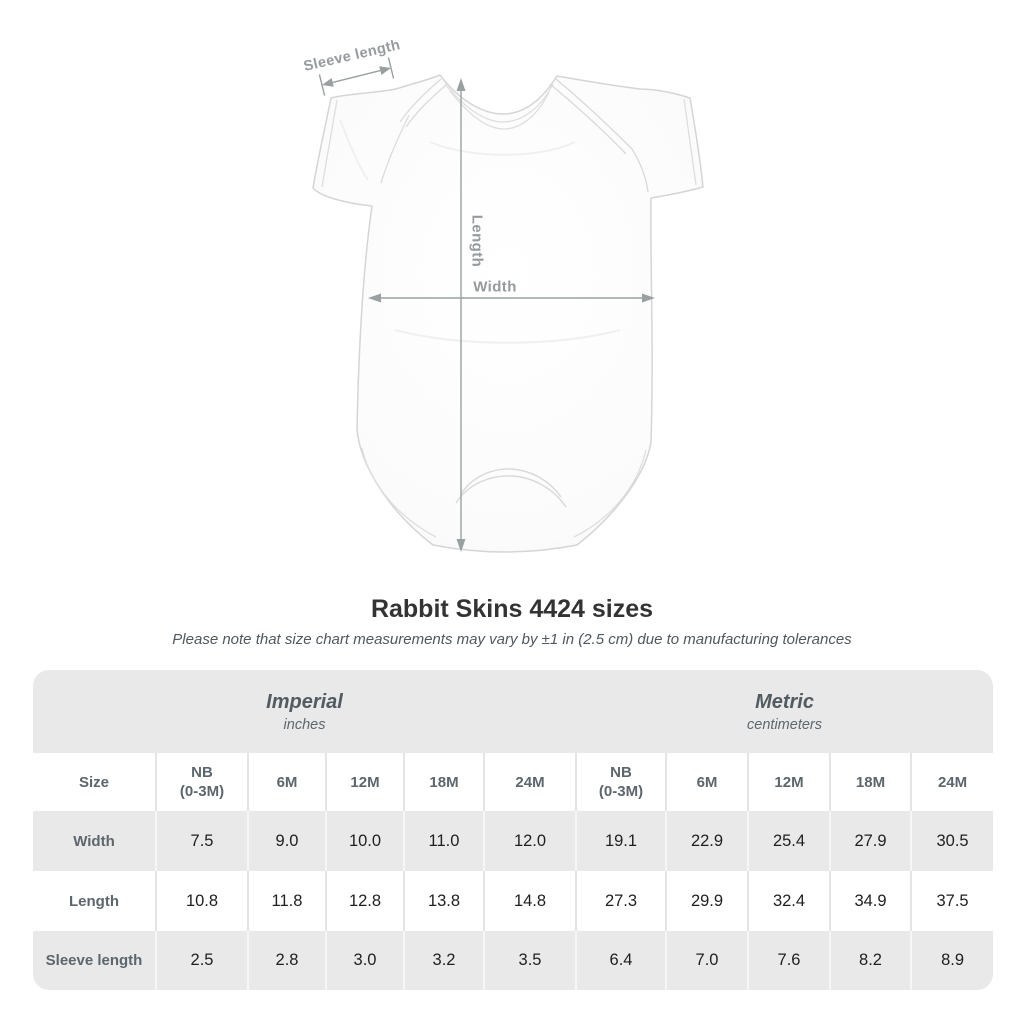 This screenshot has height=1024, width=1024. Describe the element at coordinates (94, 960) in the screenshot. I see `row-label-sleeve-length: Sleeve length` at that location.